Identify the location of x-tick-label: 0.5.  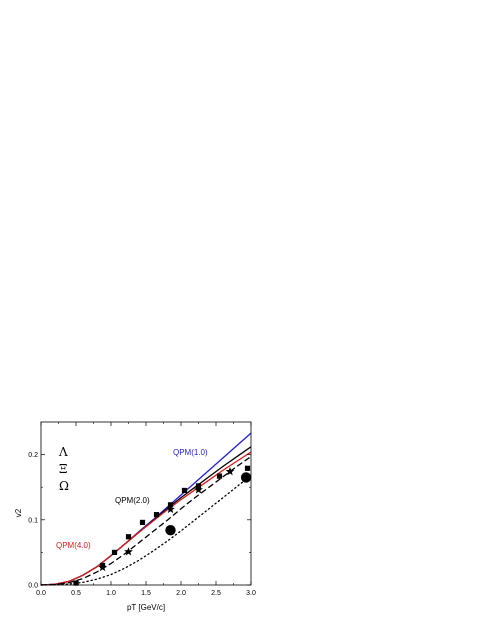
(76, 593).